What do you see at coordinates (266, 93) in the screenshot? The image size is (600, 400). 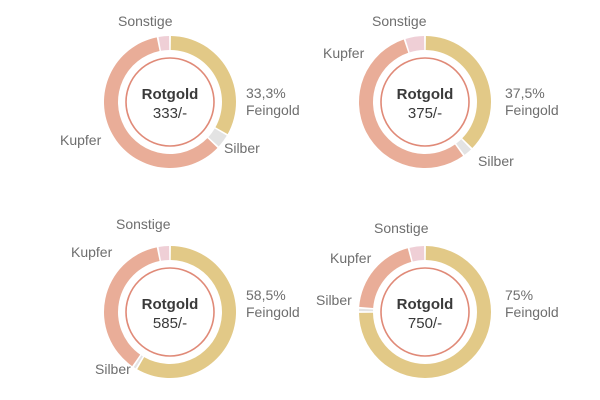 I see `slice-label-line: 33,3%` at bounding box center [266, 93].